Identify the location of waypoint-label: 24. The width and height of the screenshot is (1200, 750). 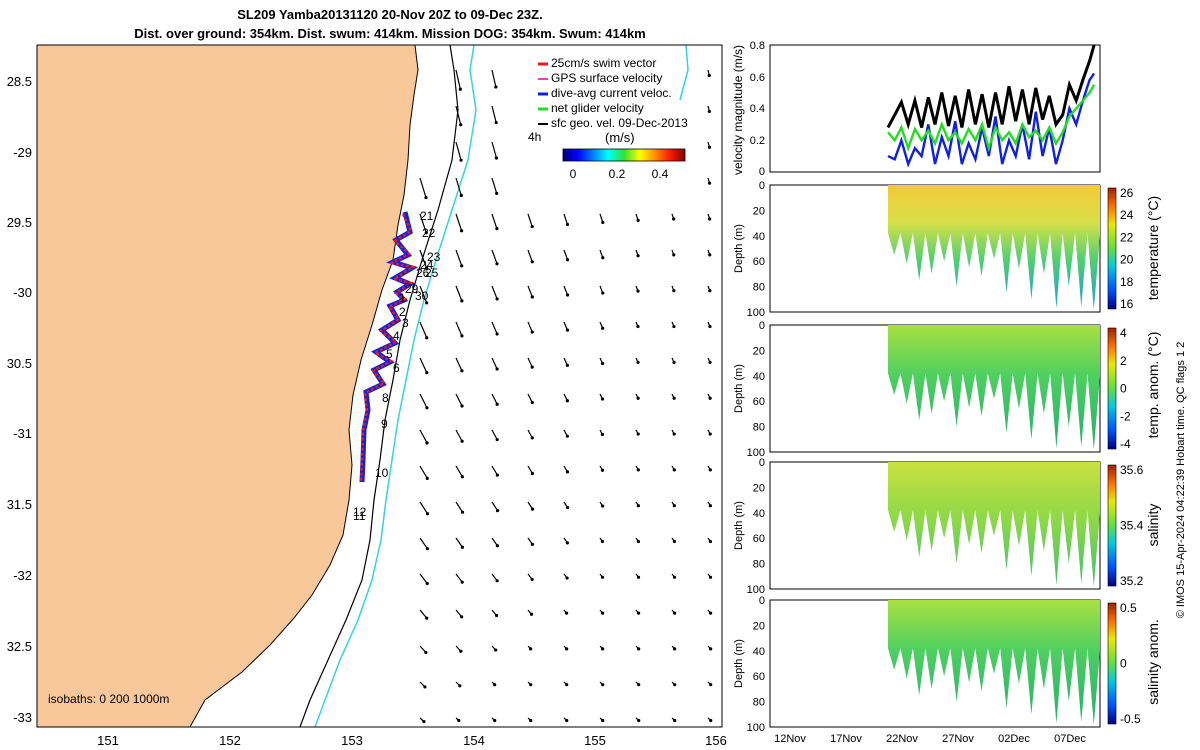
(427, 265).